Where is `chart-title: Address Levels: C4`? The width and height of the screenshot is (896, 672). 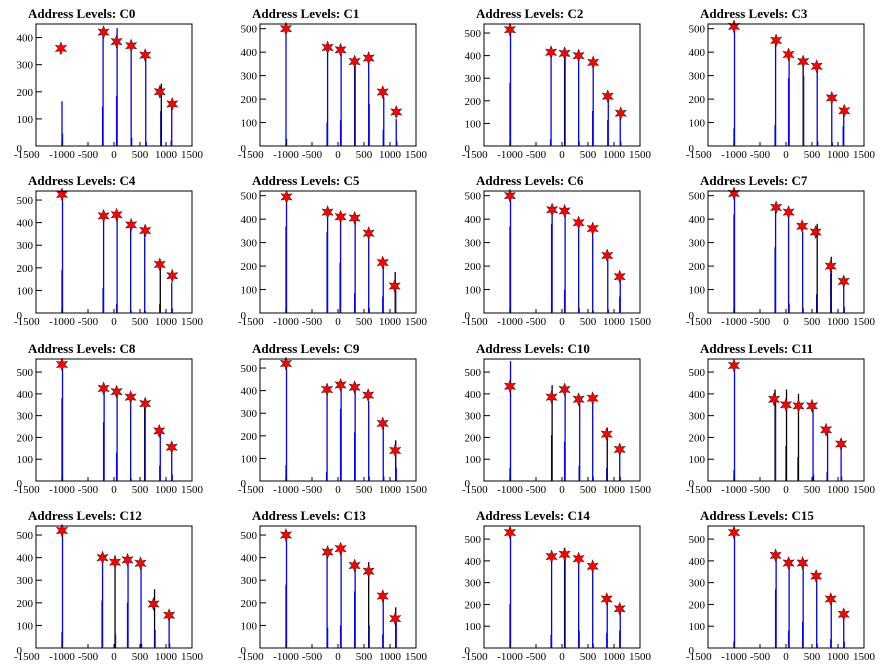
chart-title: Address Levels: C4 is located at coordinates (82, 180).